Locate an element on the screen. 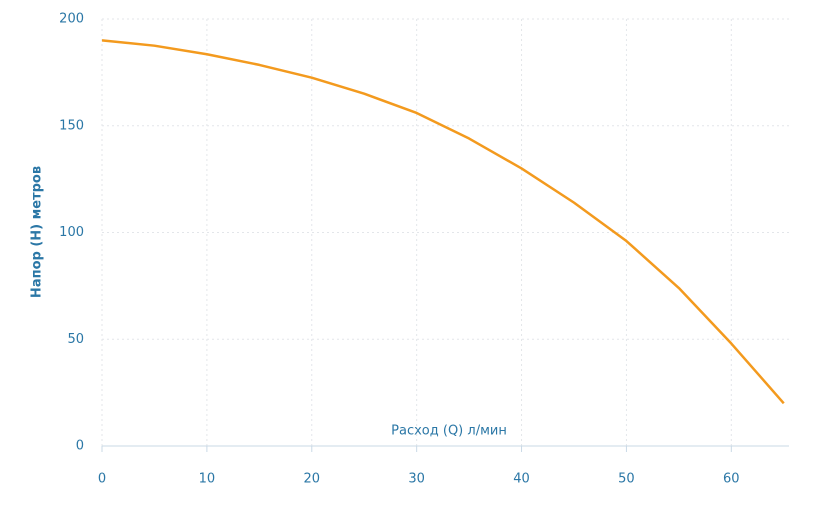 The height and width of the screenshot is (523, 837). x-axis-label: Расход (Q) л/мин is located at coordinates (449, 431).